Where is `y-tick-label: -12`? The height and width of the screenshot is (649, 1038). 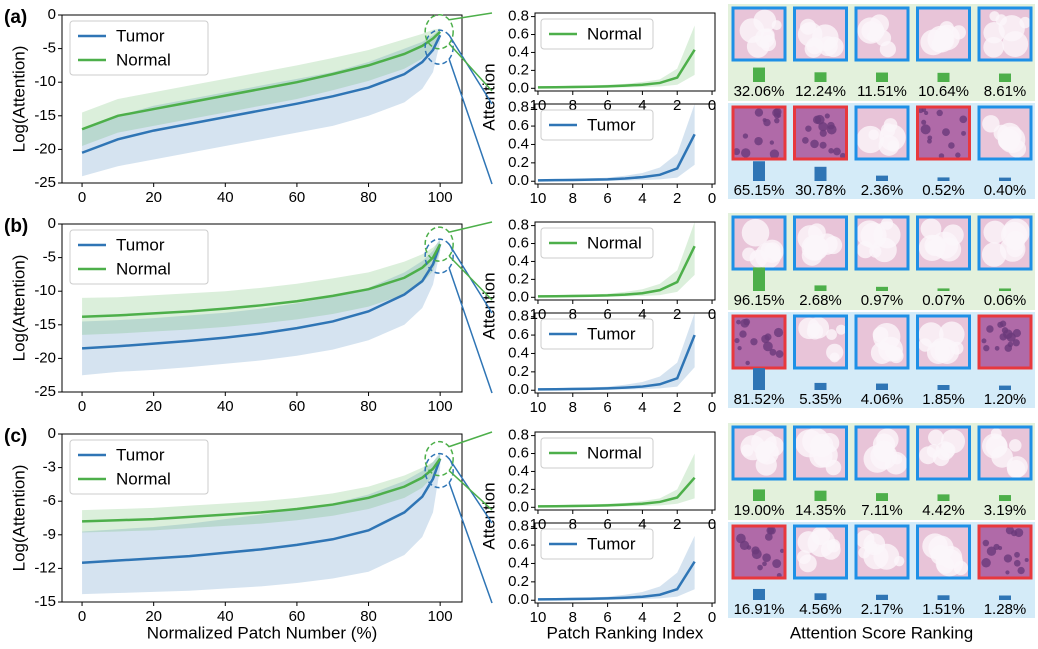
y-tick-label: -12 is located at coordinates (45, 567).